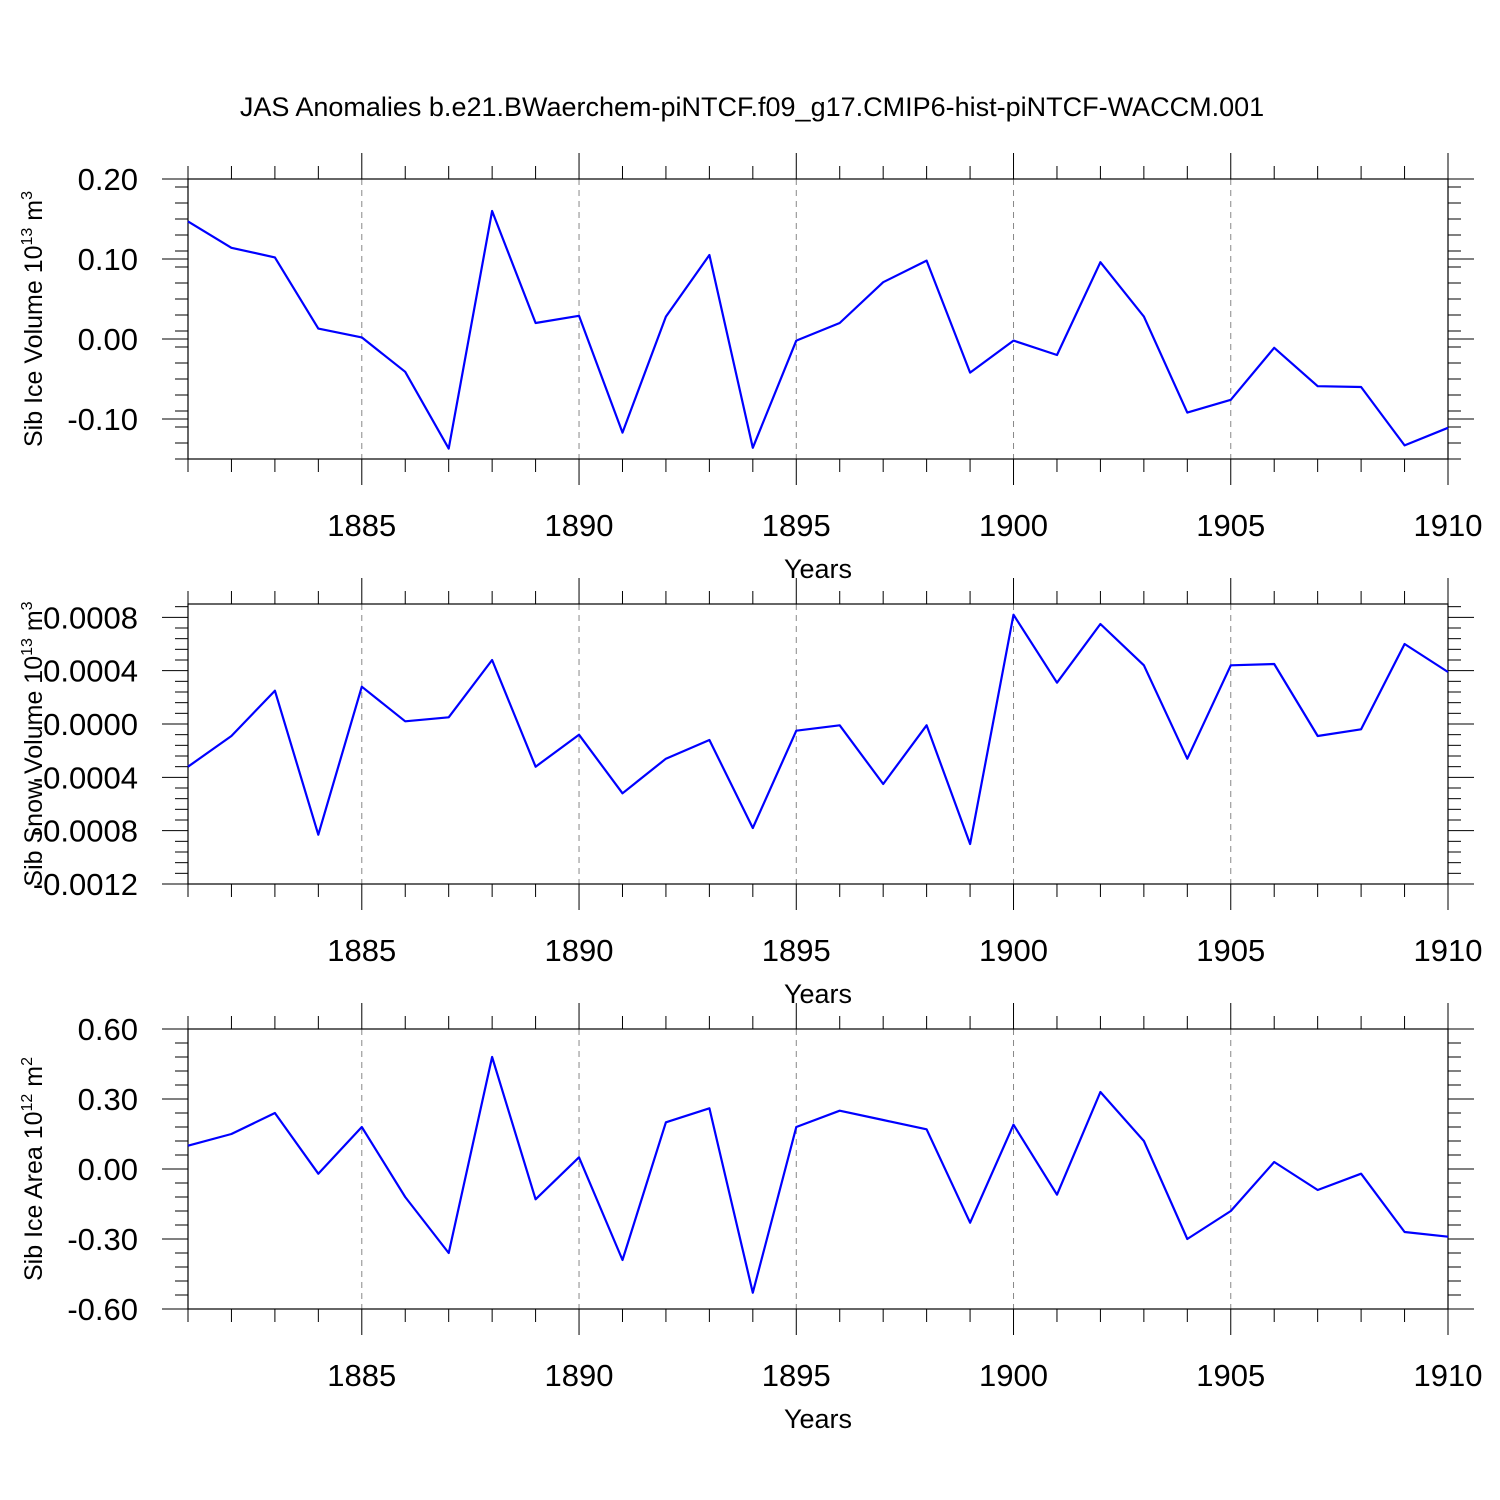  Describe the element at coordinates (108, 1099) in the screenshot. I see `y-tick-label: 0.30` at that location.